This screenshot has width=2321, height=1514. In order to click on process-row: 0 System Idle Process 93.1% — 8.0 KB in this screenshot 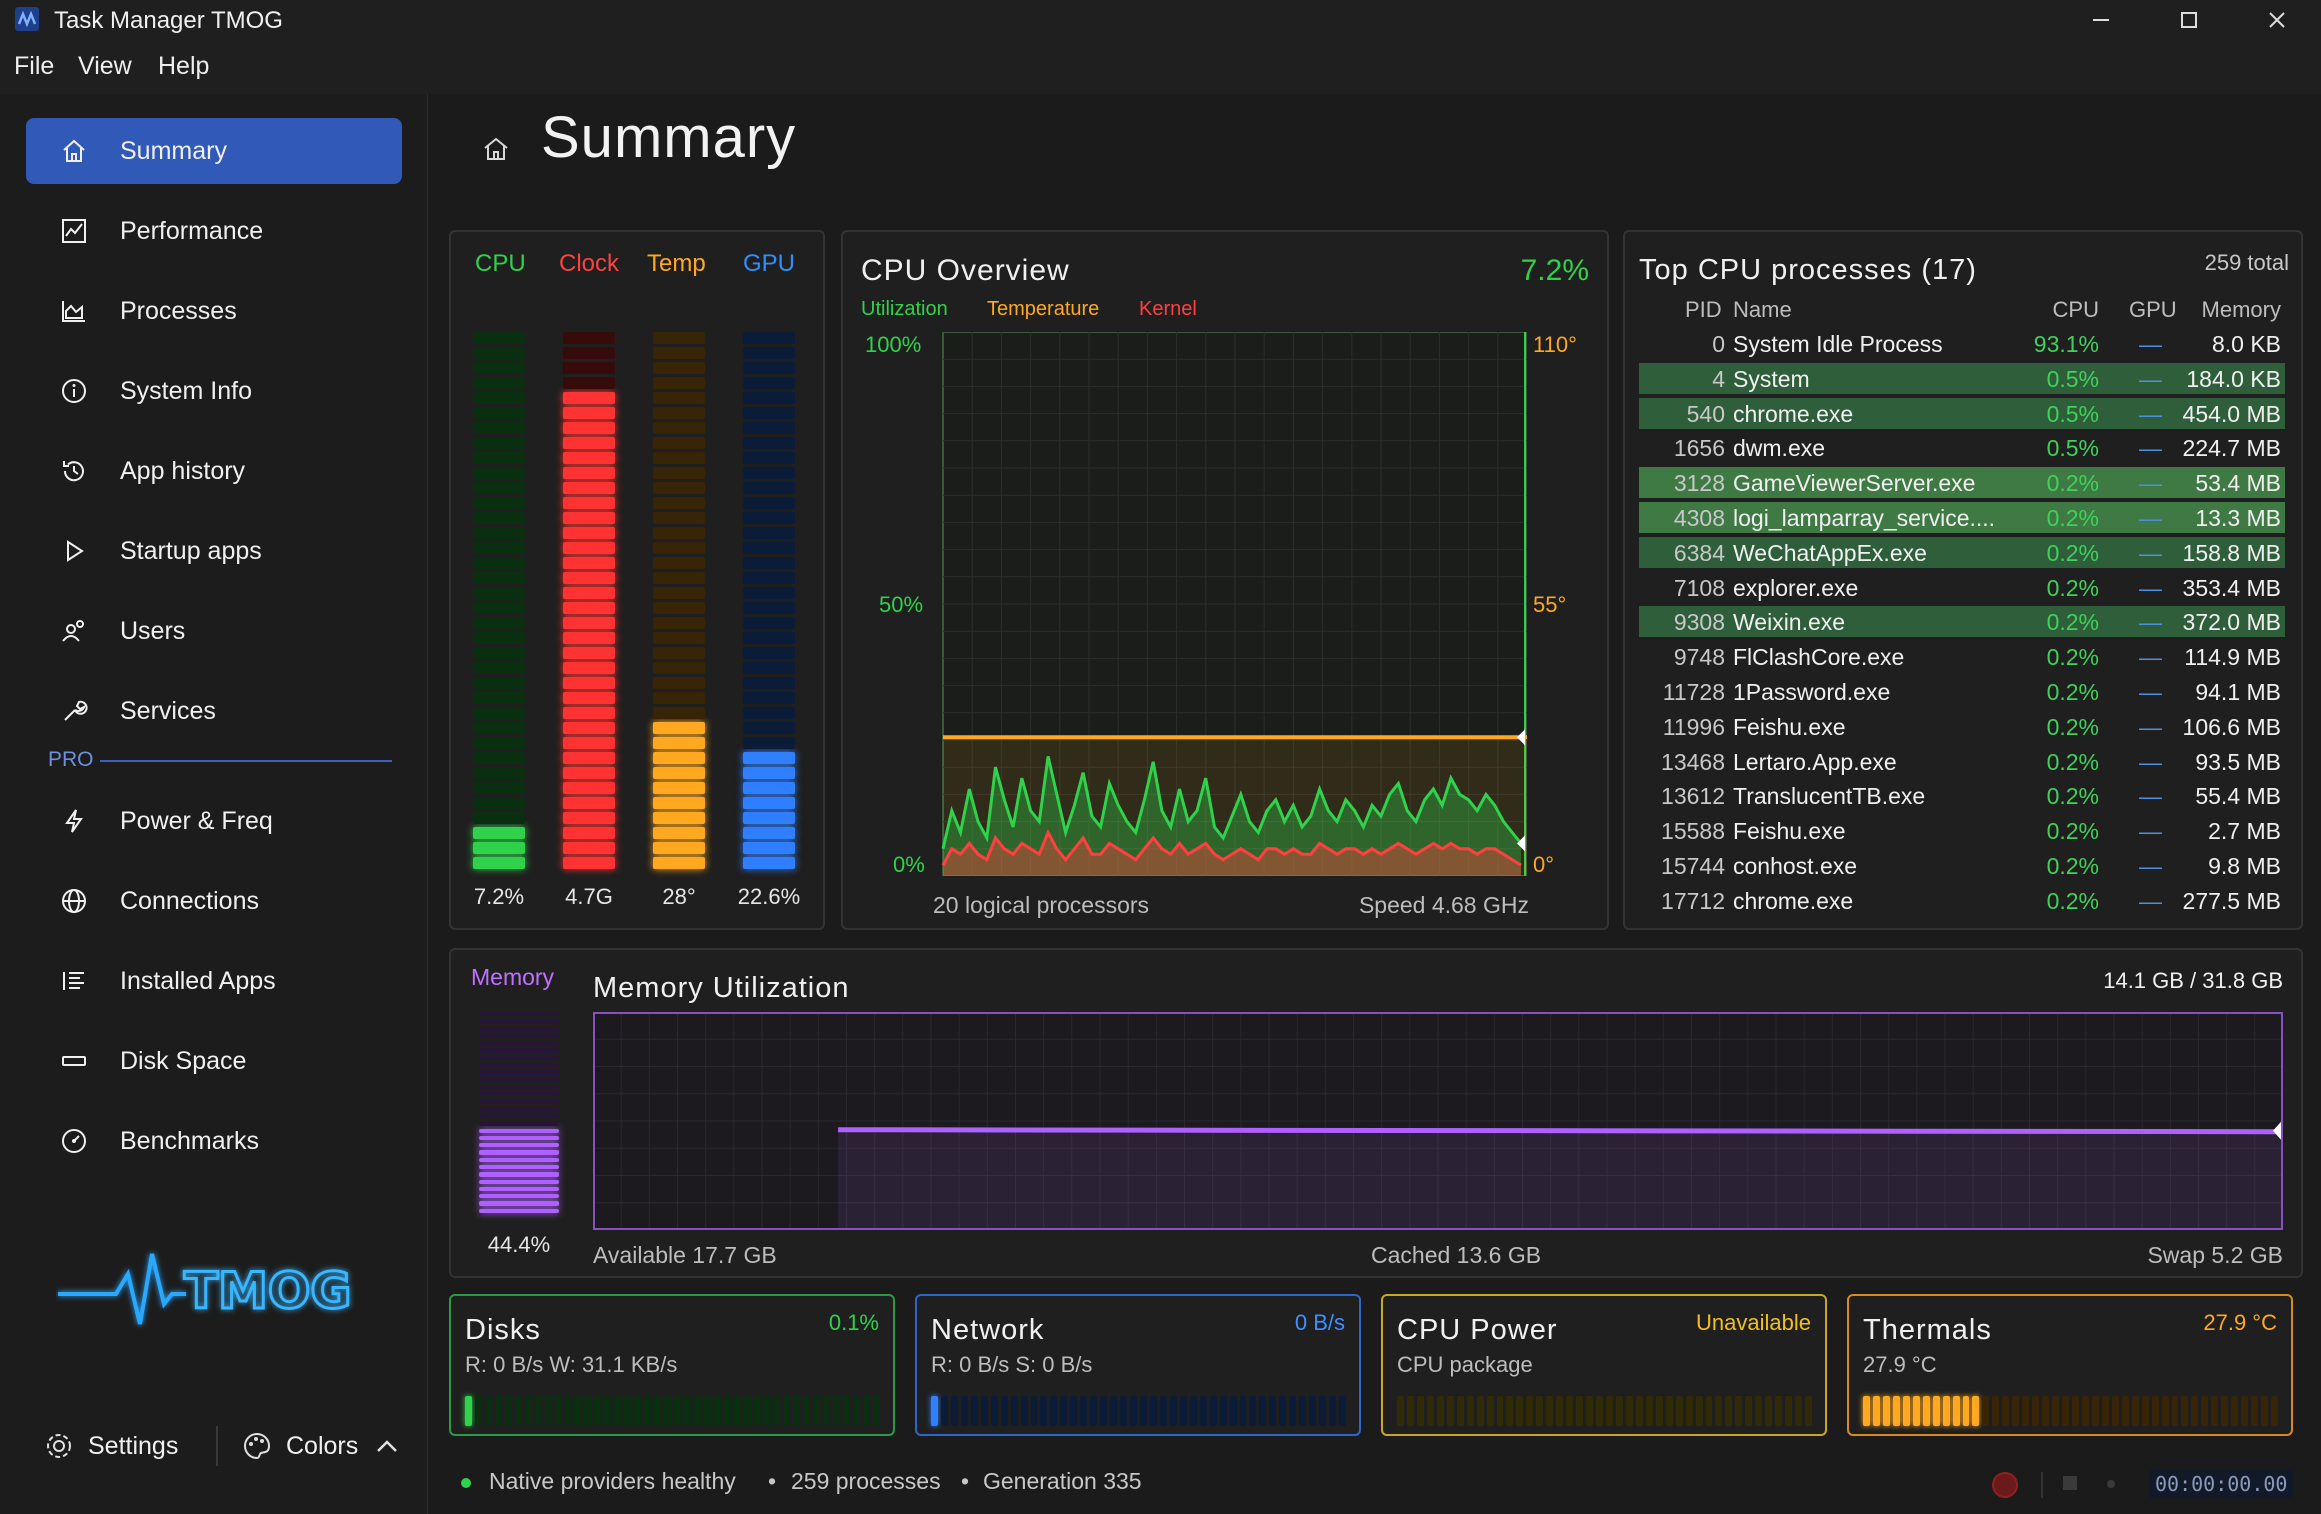, I will do `click(1962, 343)`.